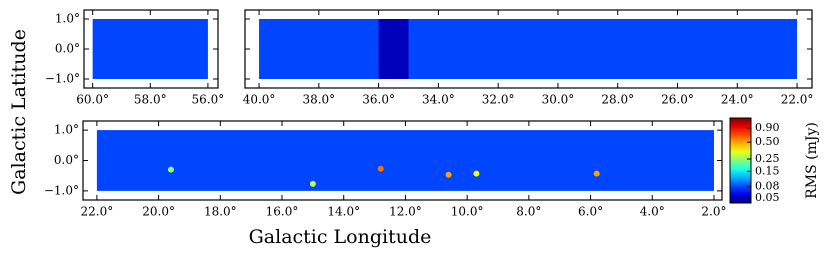 This screenshot has width=831, height=259. What do you see at coordinates (282, 212) in the screenshot?
I see `x-tick-label: 16.0°` at bounding box center [282, 212].